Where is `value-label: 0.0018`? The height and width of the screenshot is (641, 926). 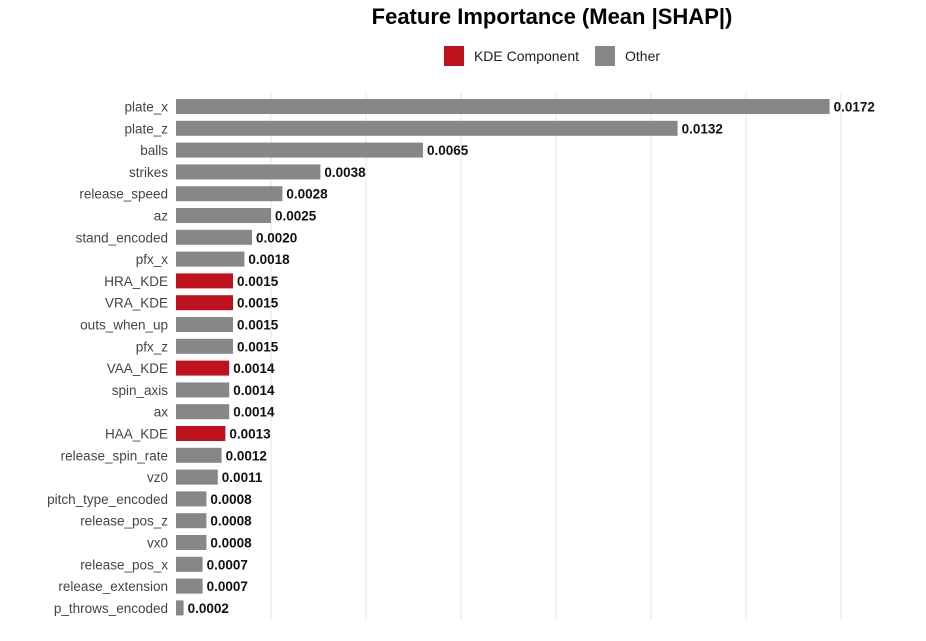 value-label: 0.0018 is located at coordinates (269, 259).